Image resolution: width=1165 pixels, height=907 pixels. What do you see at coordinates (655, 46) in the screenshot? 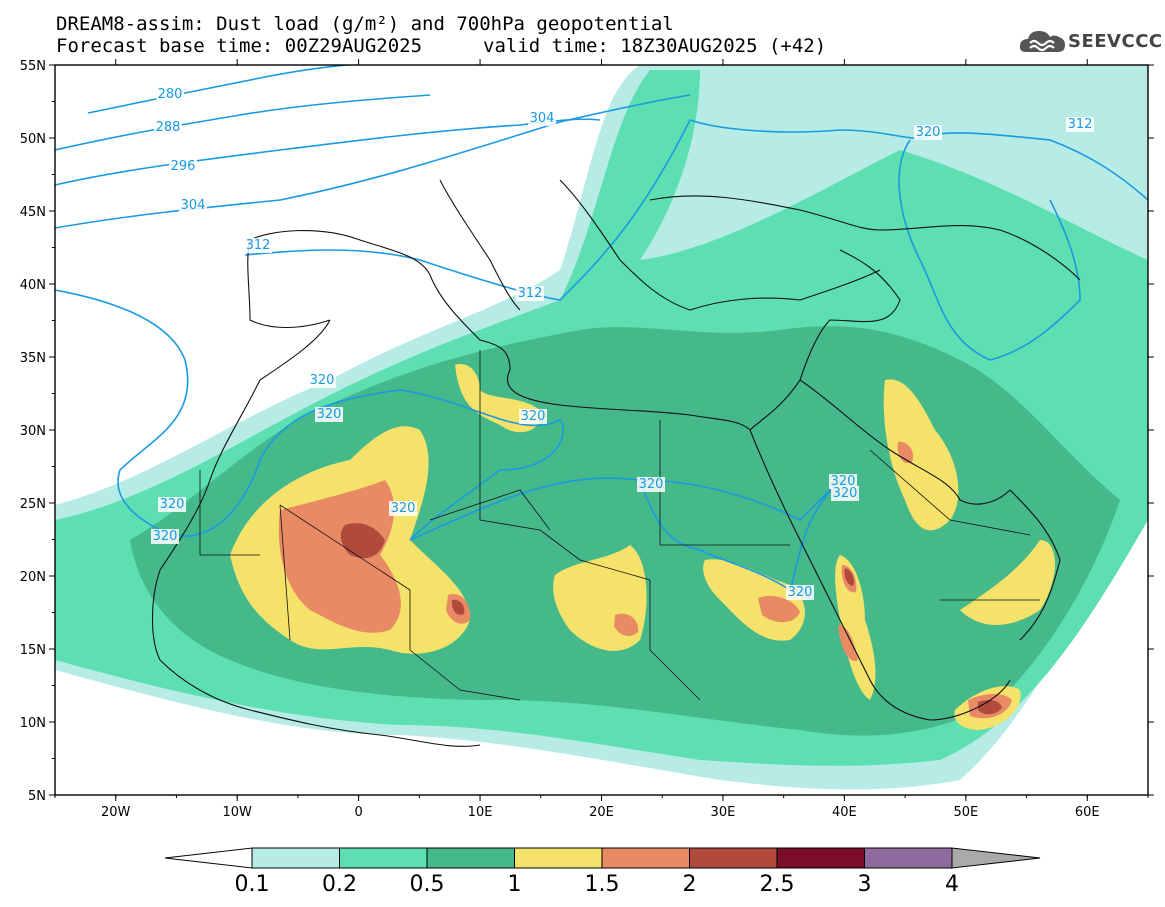
I see `valid-time: valid time: 18Z30AUG2025 (+42)` at bounding box center [655, 46].